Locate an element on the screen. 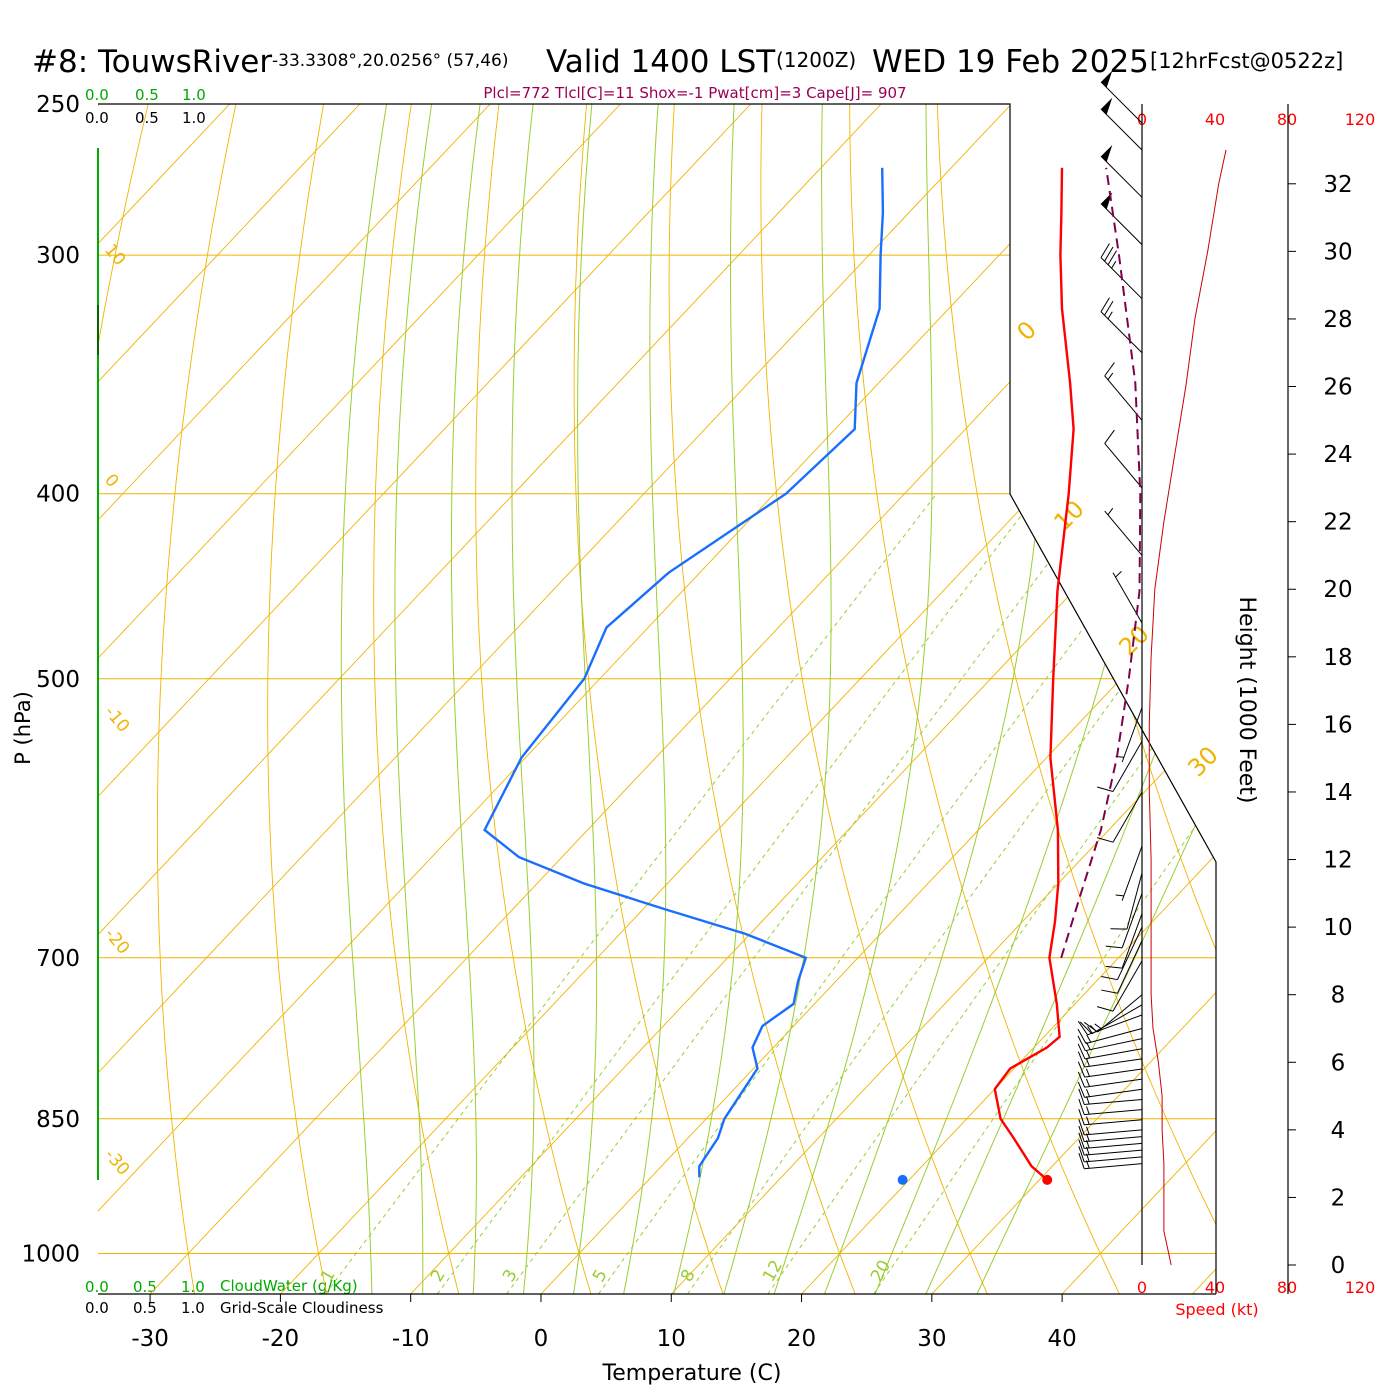  mixing-ratio-label: 8 is located at coordinates (688, 1275).